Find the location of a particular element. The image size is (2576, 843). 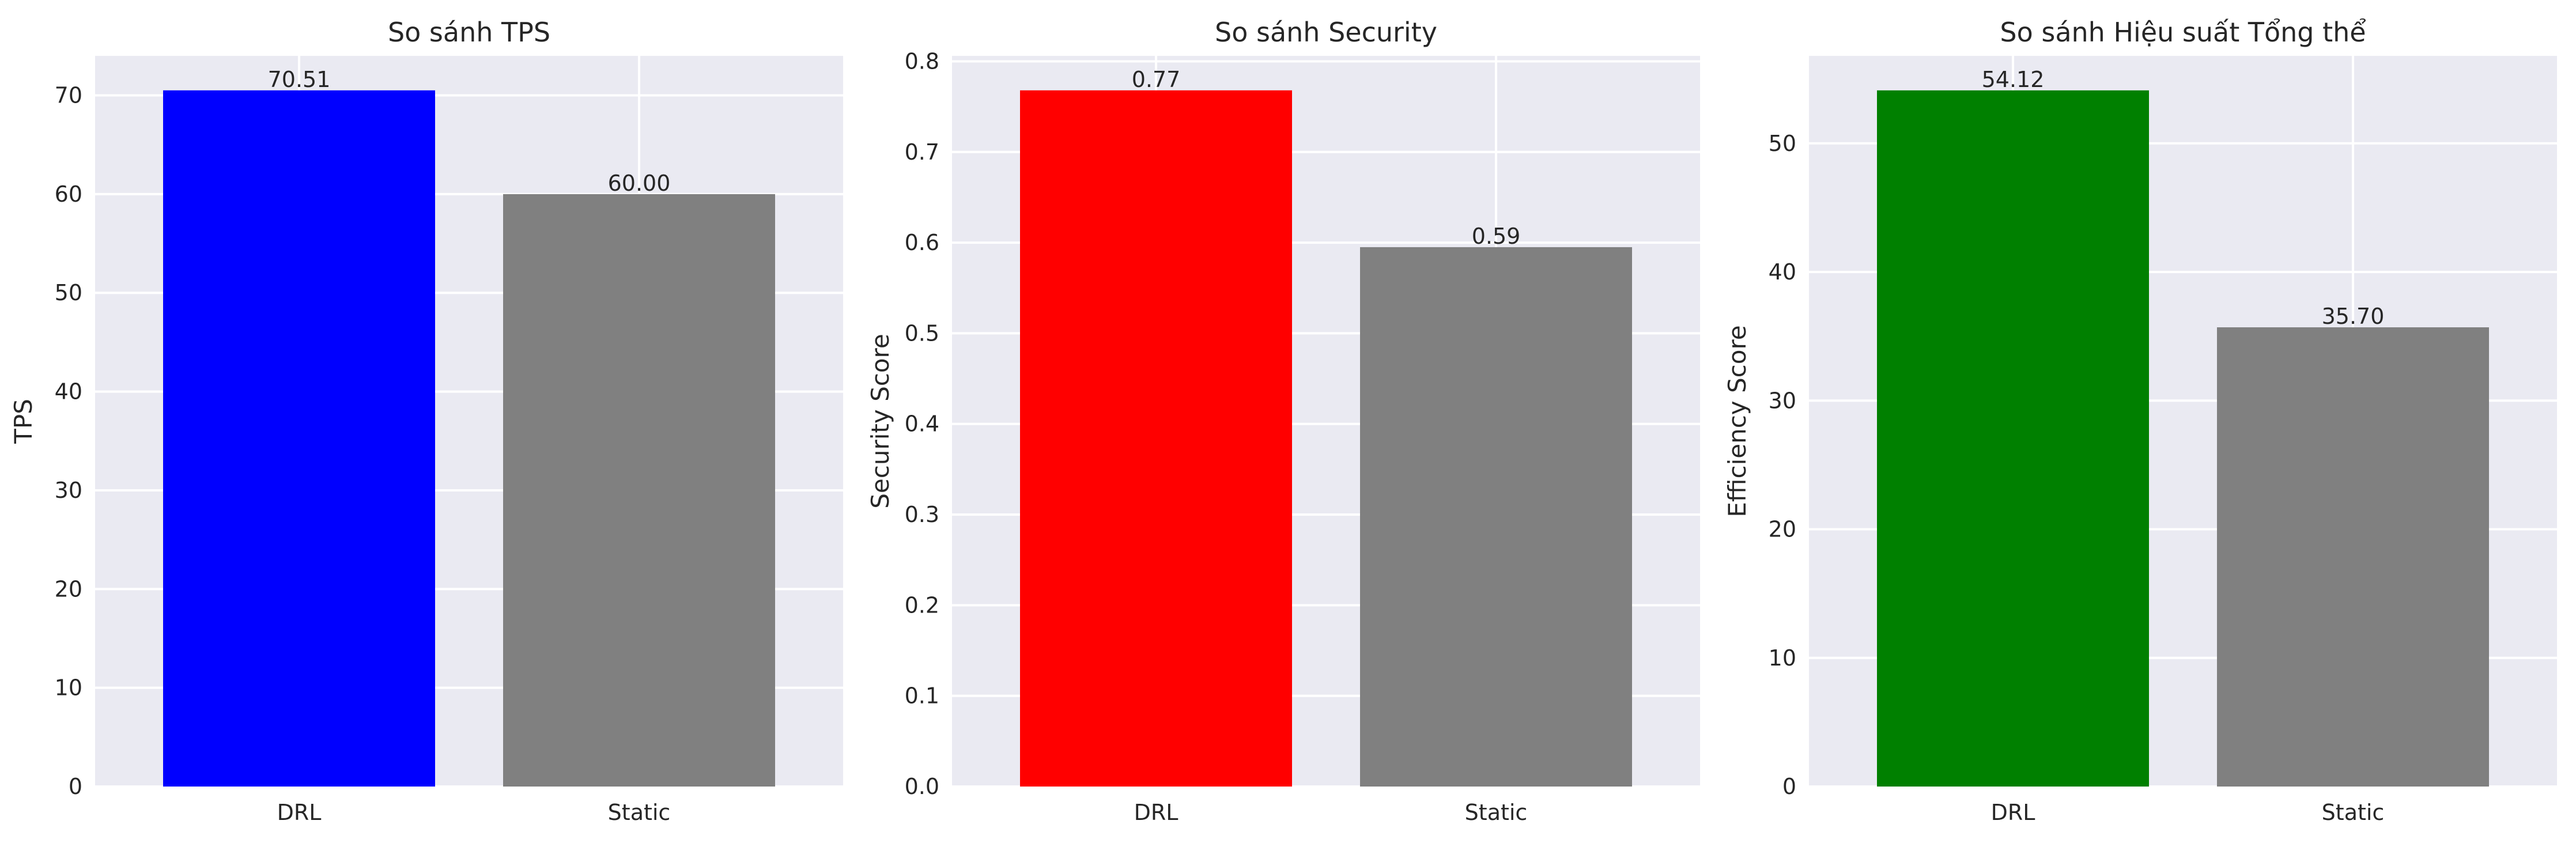

y-axis-label: TPS is located at coordinates (23, 421).